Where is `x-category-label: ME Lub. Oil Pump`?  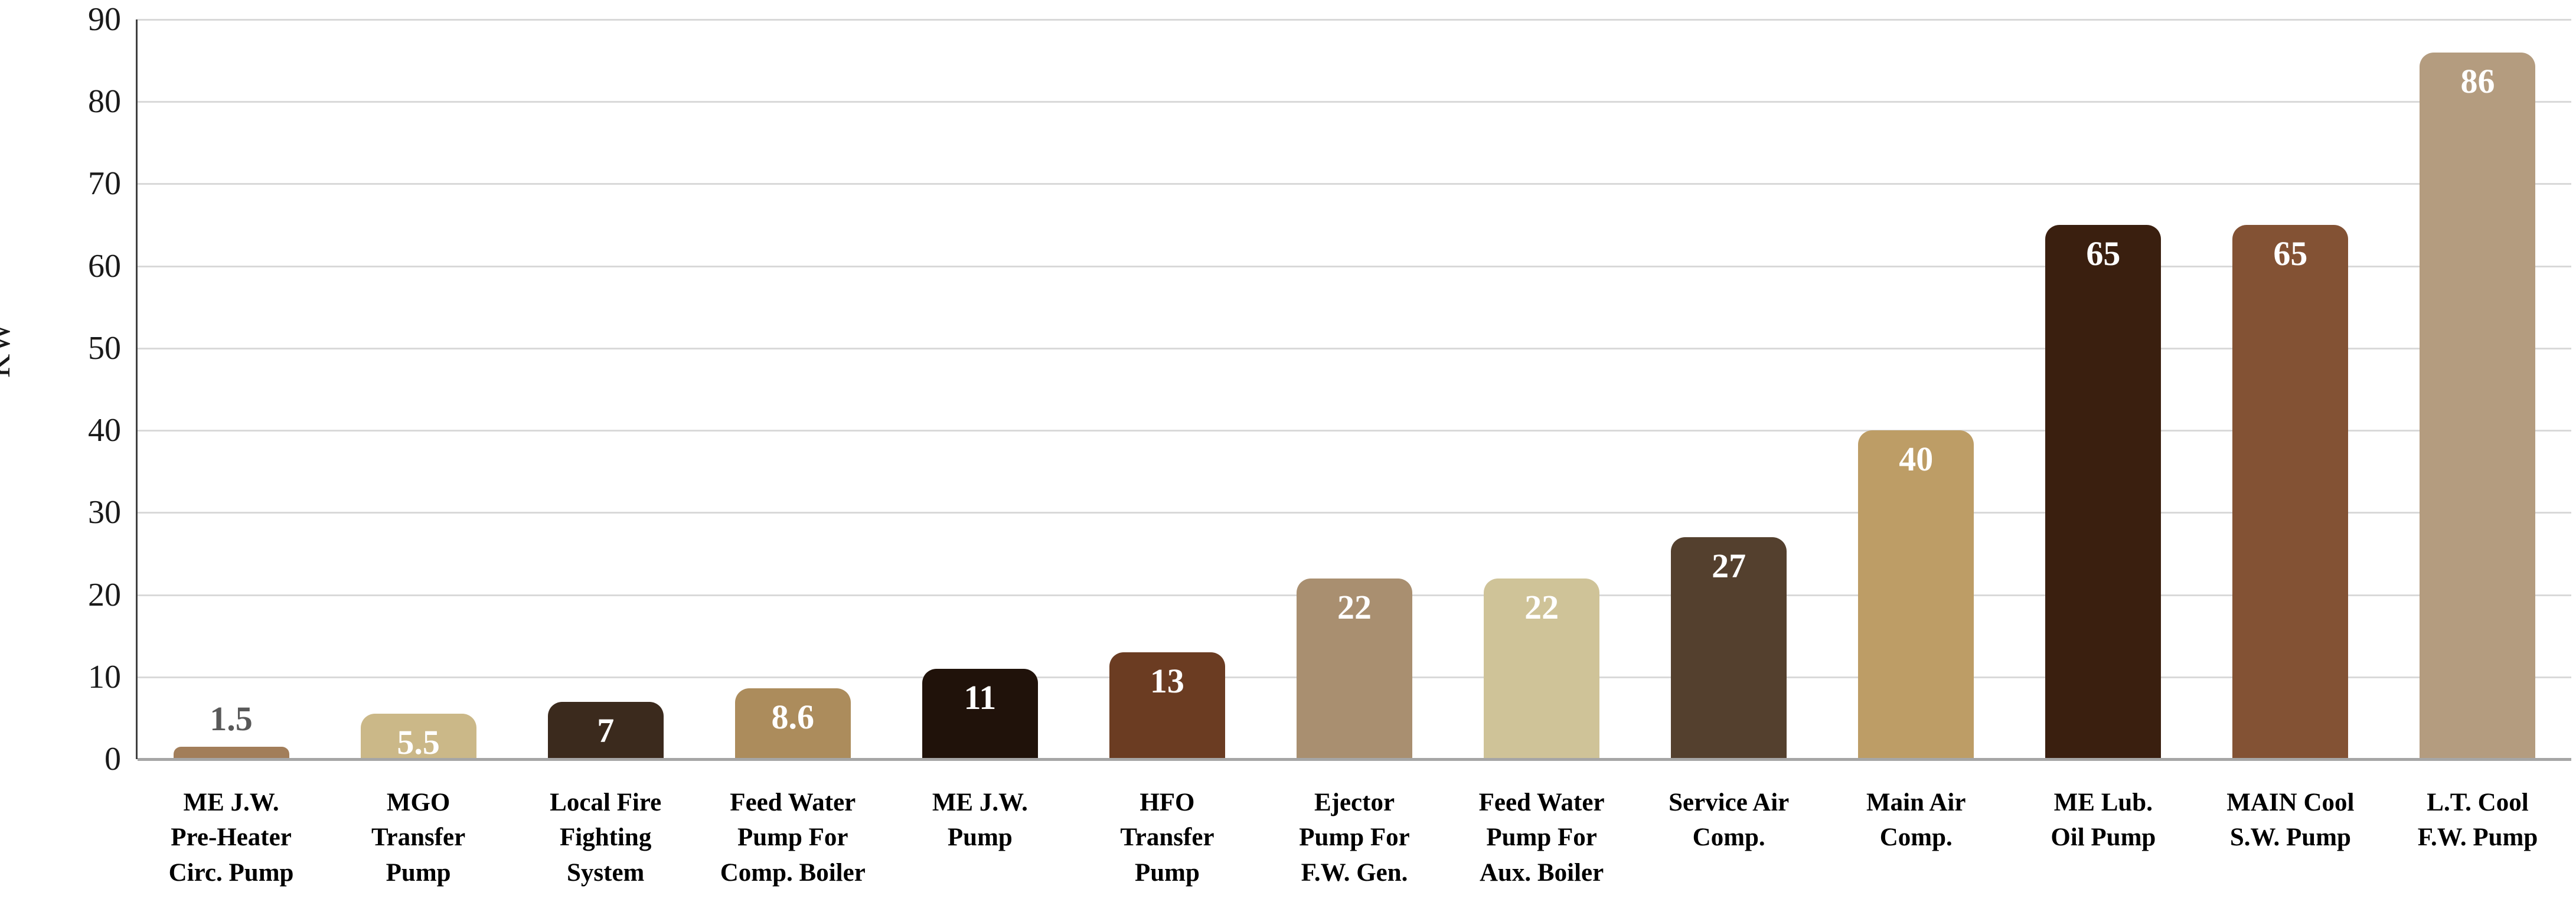 x-category-label: ME Lub. Oil Pump is located at coordinates (2103, 820).